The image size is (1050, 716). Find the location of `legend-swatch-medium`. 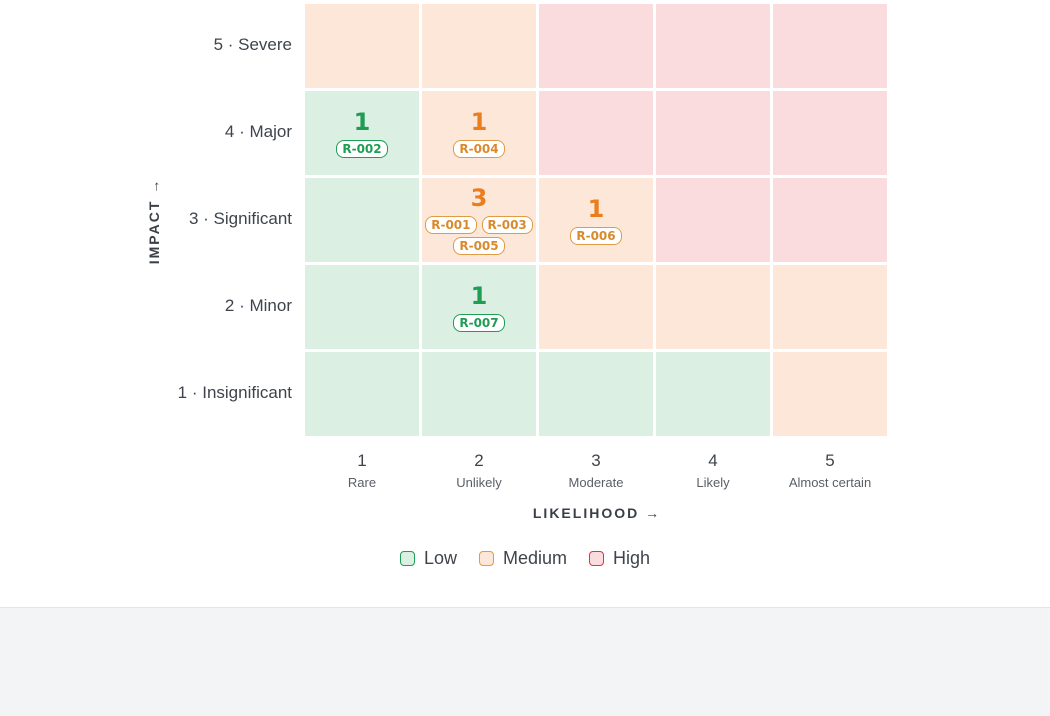

legend-swatch-medium is located at coordinates (486, 558).